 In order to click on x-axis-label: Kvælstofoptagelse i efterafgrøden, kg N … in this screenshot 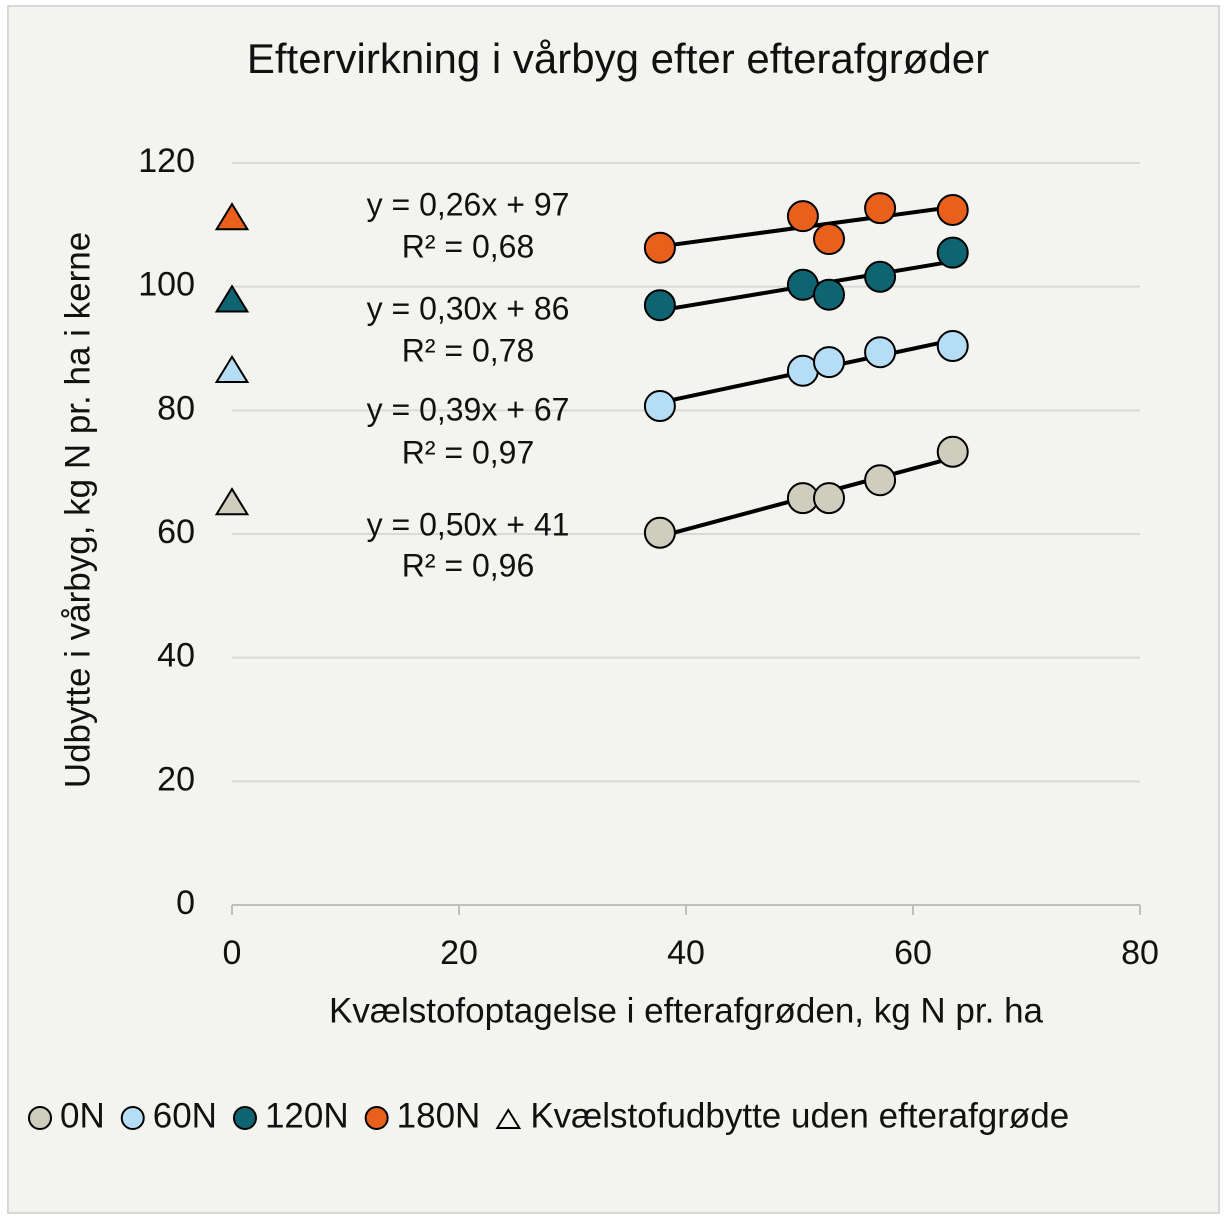, I will do `click(686, 1010)`.